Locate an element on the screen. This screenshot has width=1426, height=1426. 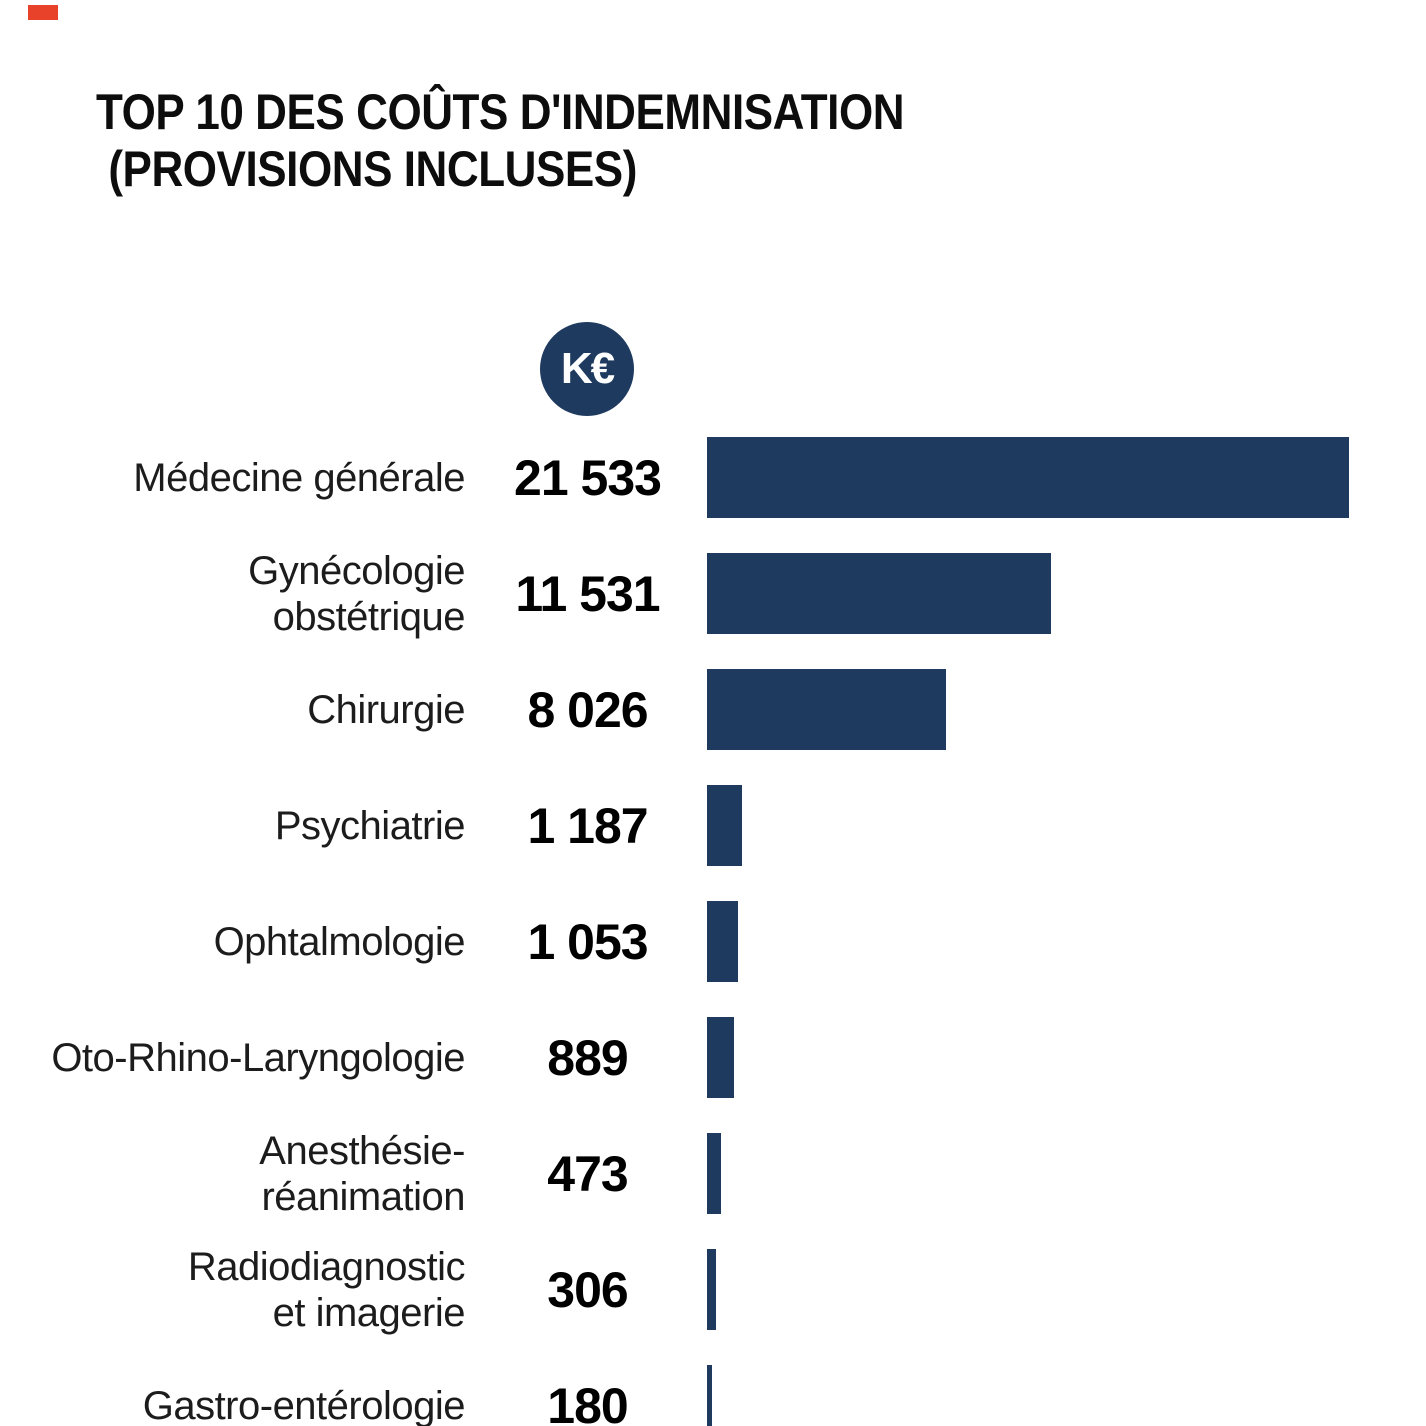
value-label: 180 is located at coordinates (587, 1402).